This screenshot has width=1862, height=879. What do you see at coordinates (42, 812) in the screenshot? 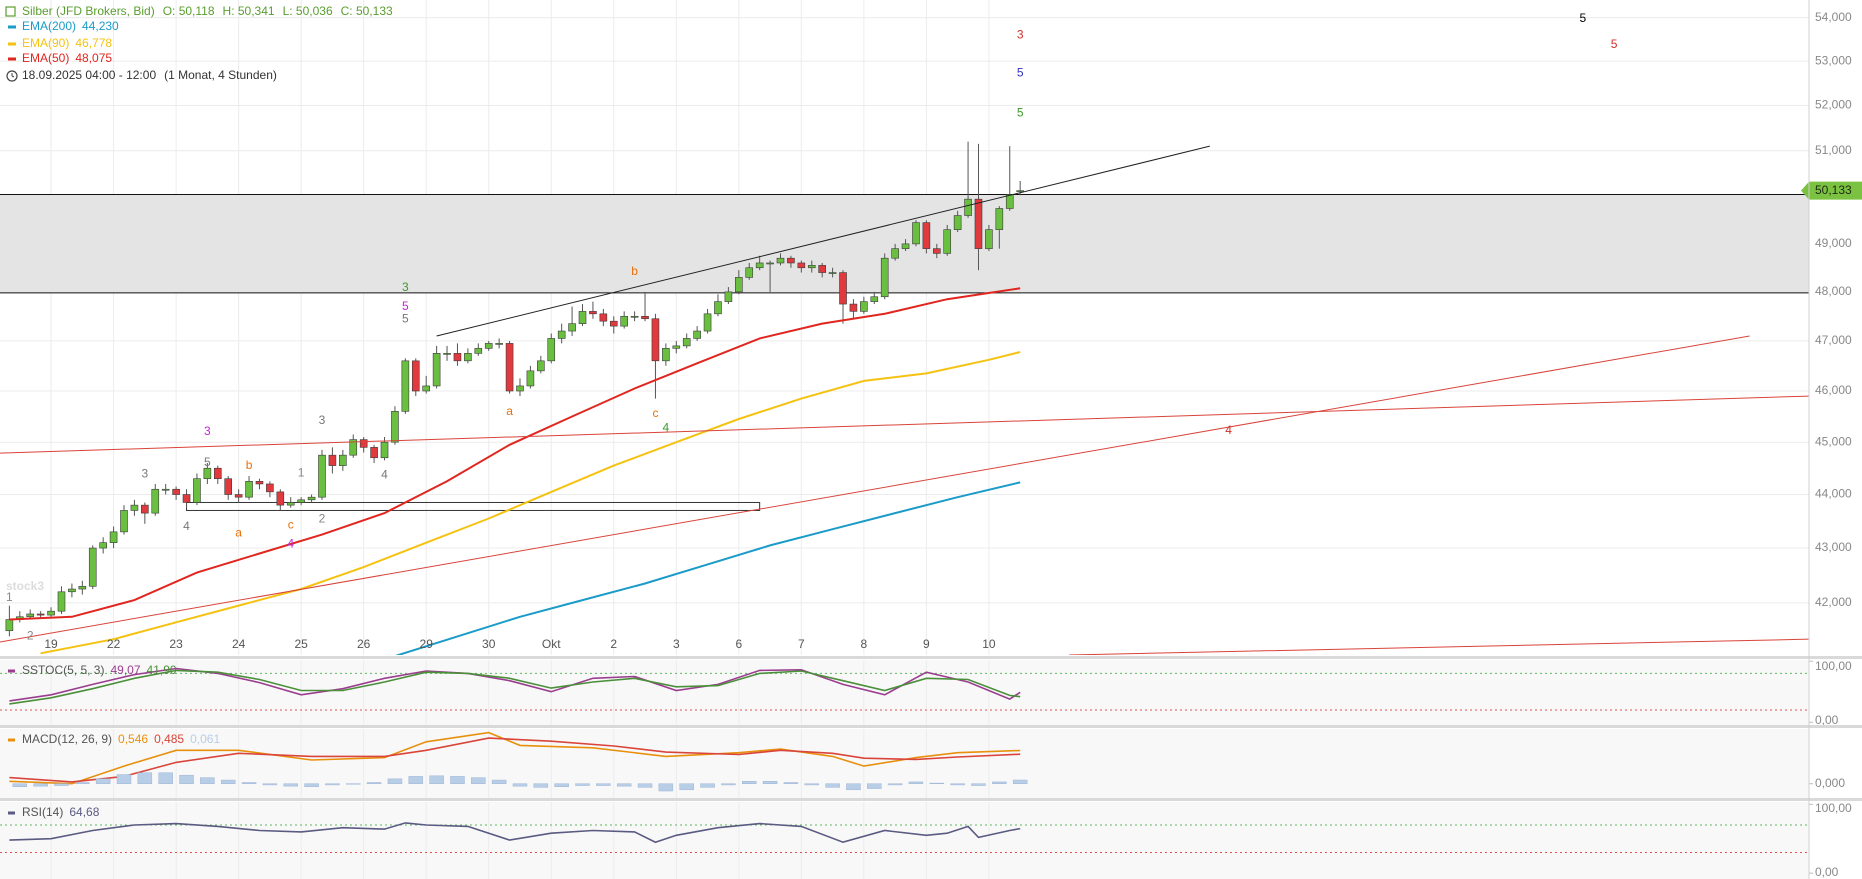
I see `indicator-title: RSI(14)` at bounding box center [42, 812].